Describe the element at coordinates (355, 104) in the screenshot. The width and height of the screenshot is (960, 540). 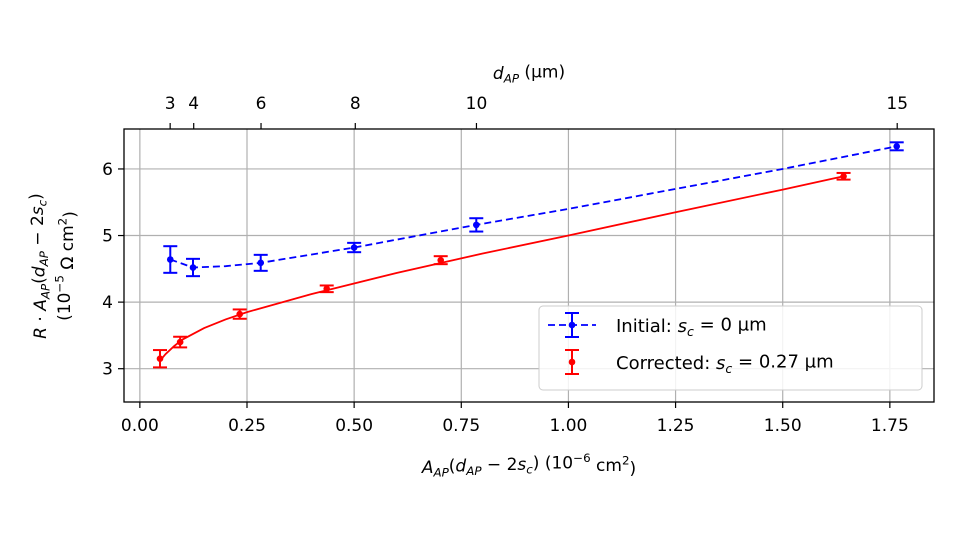
I see `top-x-tick-label: 8` at that location.